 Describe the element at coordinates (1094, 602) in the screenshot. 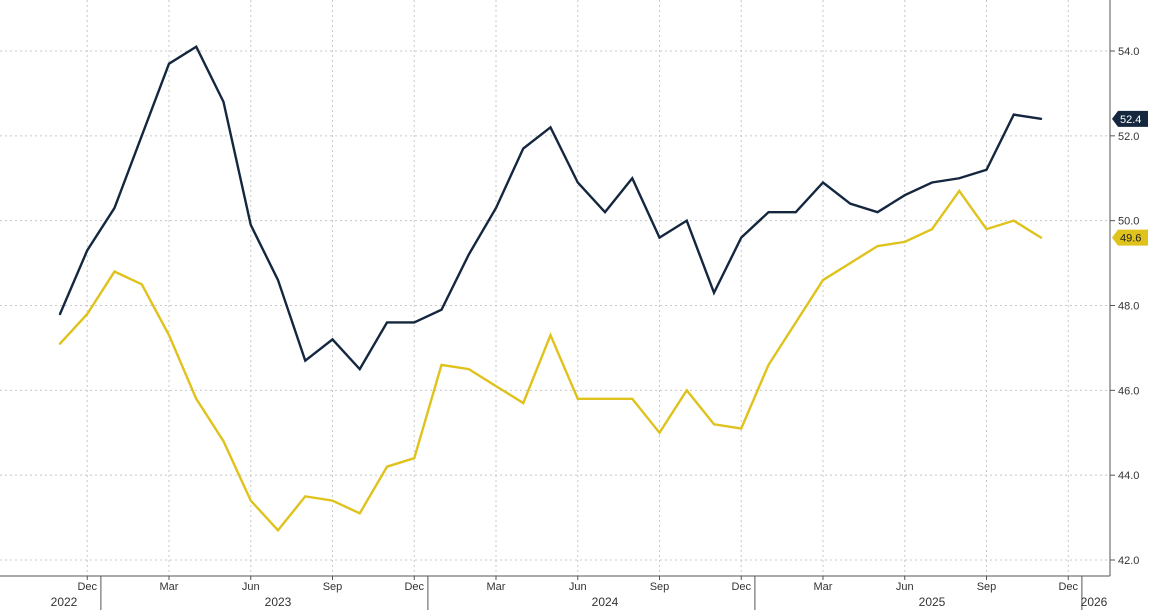

I see `x-year-label: 2026` at that location.